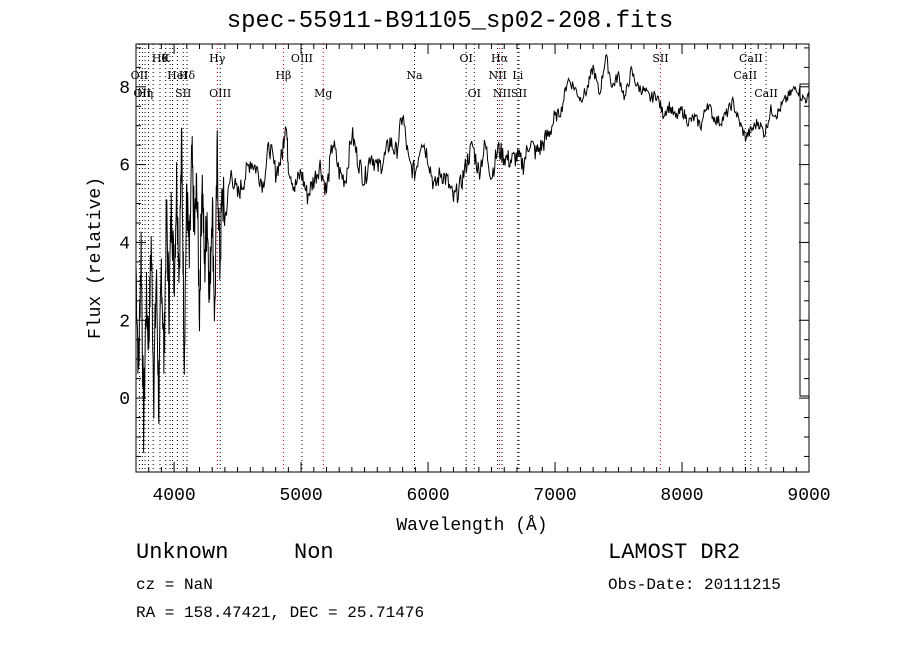 This screenshot has height=650, width=900. Describe the element at coordinates (502, 93) in the screenshot. I see `line-marker-label-22: NII` at that location.